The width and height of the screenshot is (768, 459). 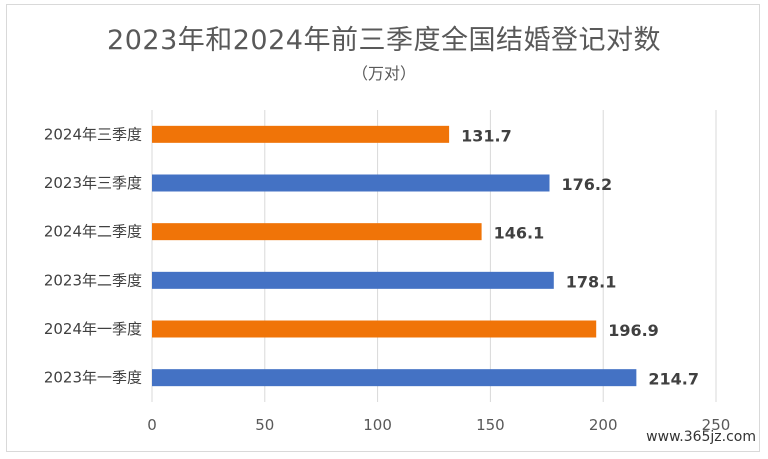 I want to click on watermark: www.365jz.com, so click(x=701, y=437).